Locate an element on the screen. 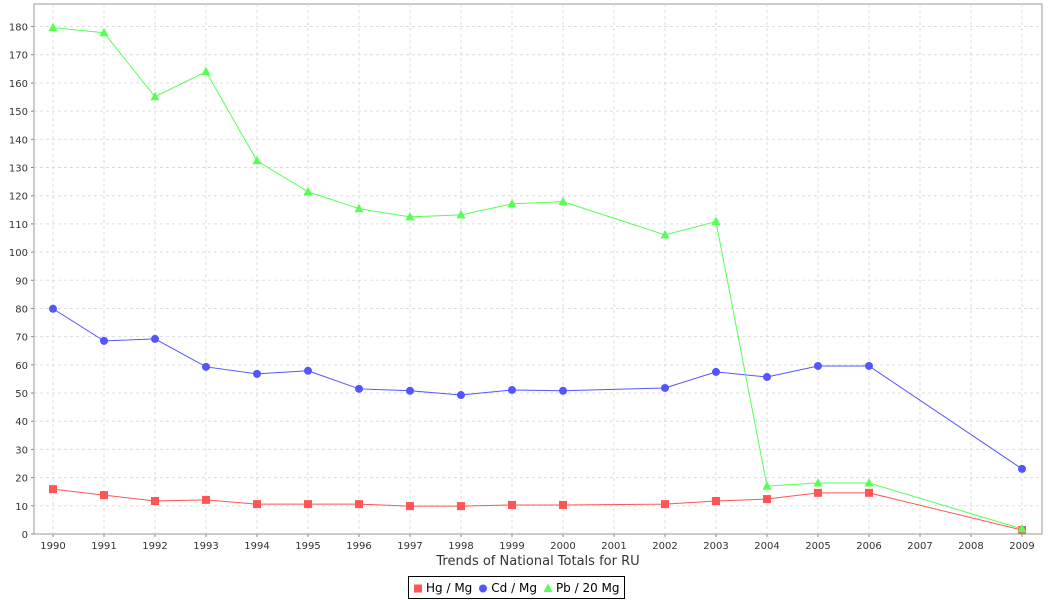 The width and height of the screenshot is (1050, 600). square-marker-icon is located at coordinates (418, 588).